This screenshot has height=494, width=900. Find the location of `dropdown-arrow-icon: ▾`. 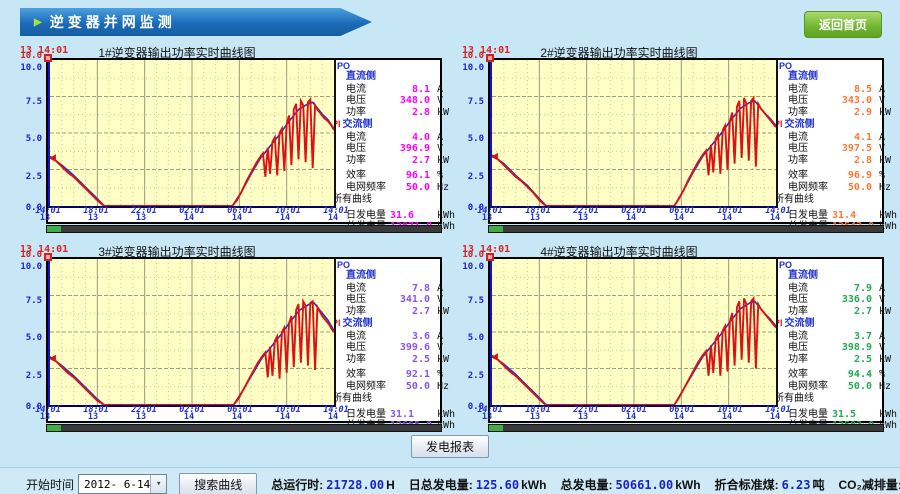

dropdown-arrow-icon: ▾ is located at coordinates (158, 484).